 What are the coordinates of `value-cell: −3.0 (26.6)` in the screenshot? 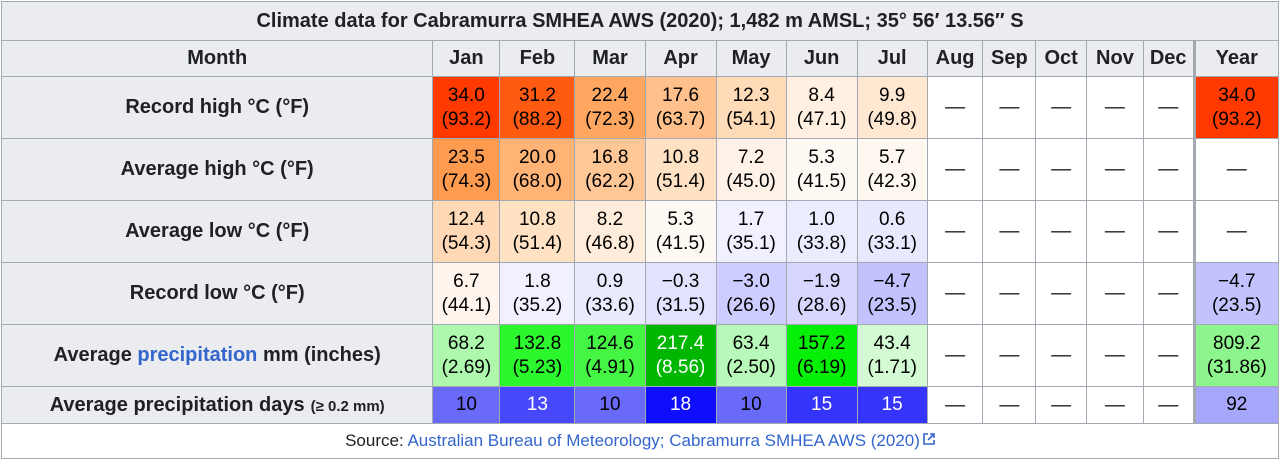 It's located at (751, 293).